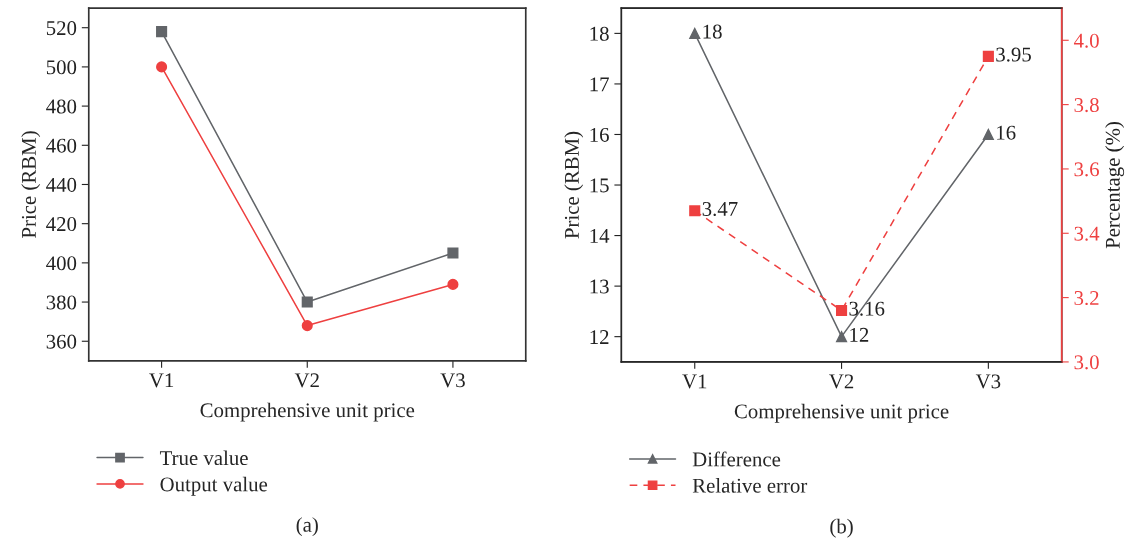 The width and height of the screenshot is (1138, 541). What do you see at coordinates (61, 28) in the screenshot?
I see `y-tick-label: 520` at bounding box center [61, 28].